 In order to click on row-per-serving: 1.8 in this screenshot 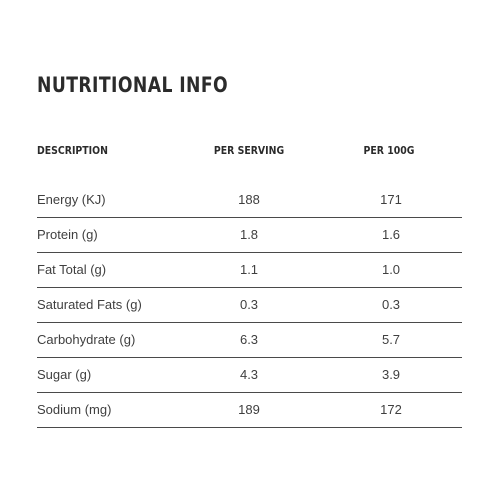, I will do `click(249, 234)`.